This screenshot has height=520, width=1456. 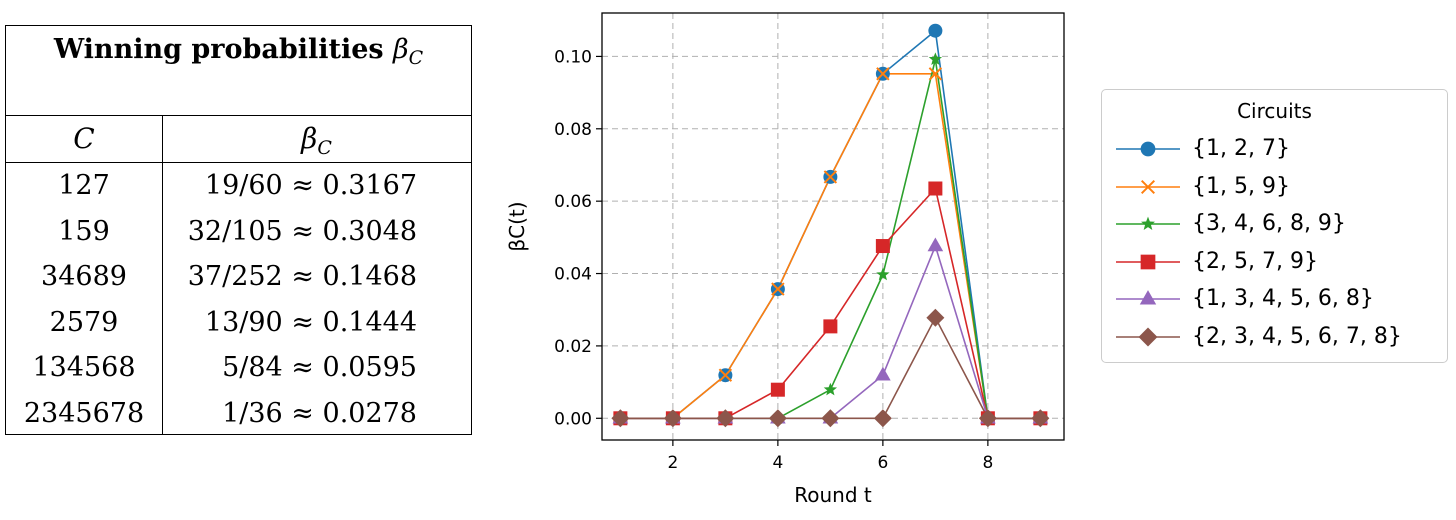 I want to click on table-row: 134568 5/84 ≈ 0.0595, so click(x=238, y=372).